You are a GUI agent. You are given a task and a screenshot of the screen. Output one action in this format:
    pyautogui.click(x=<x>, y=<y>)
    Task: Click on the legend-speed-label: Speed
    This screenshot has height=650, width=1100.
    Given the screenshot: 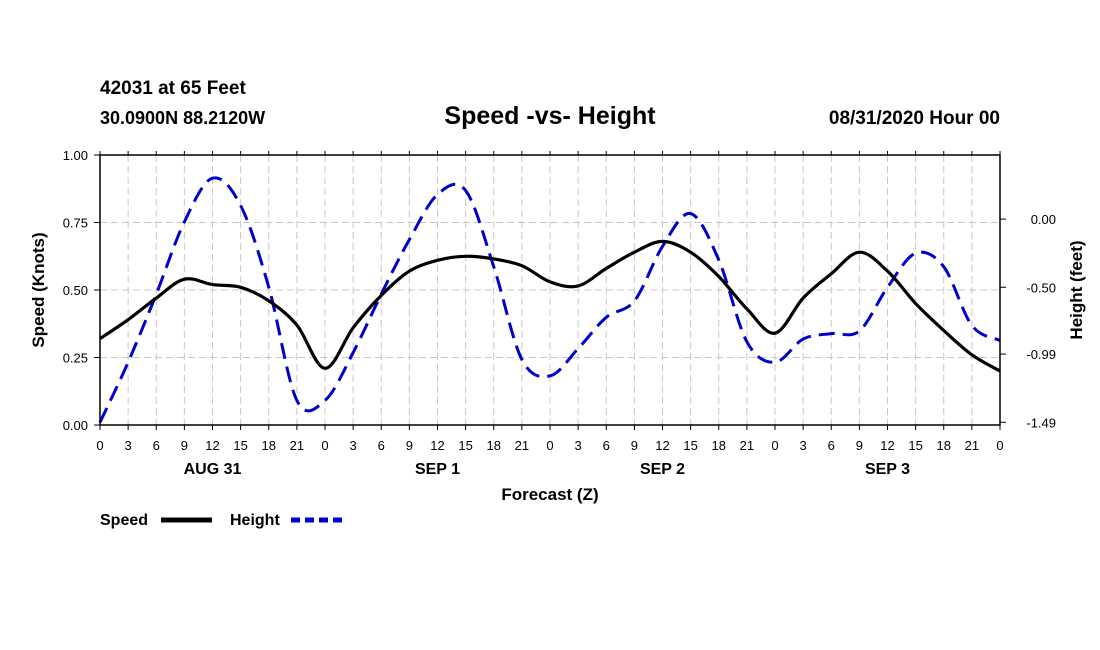 What is the action you would take?
    pyautogui.click(x=124, y=520)
    